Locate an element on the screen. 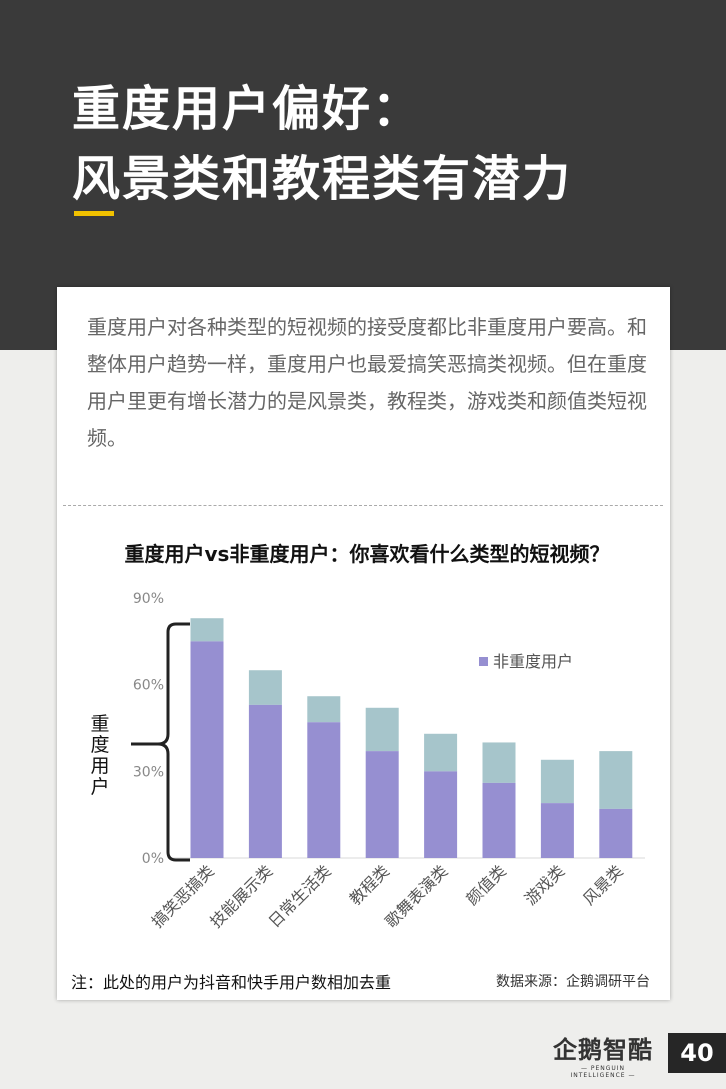  logo-subtext: — PENGUIN INTELLIGENCE — is located at coordinates (603, 1072).